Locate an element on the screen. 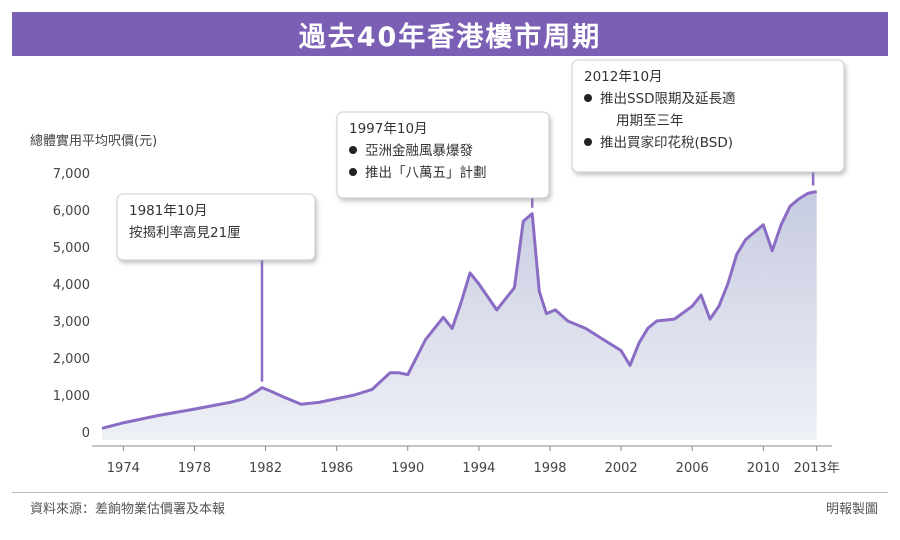 The height and width of the screenshot is (540, 900). x-tick-label: 1994 is located at coordinates (478, 468).